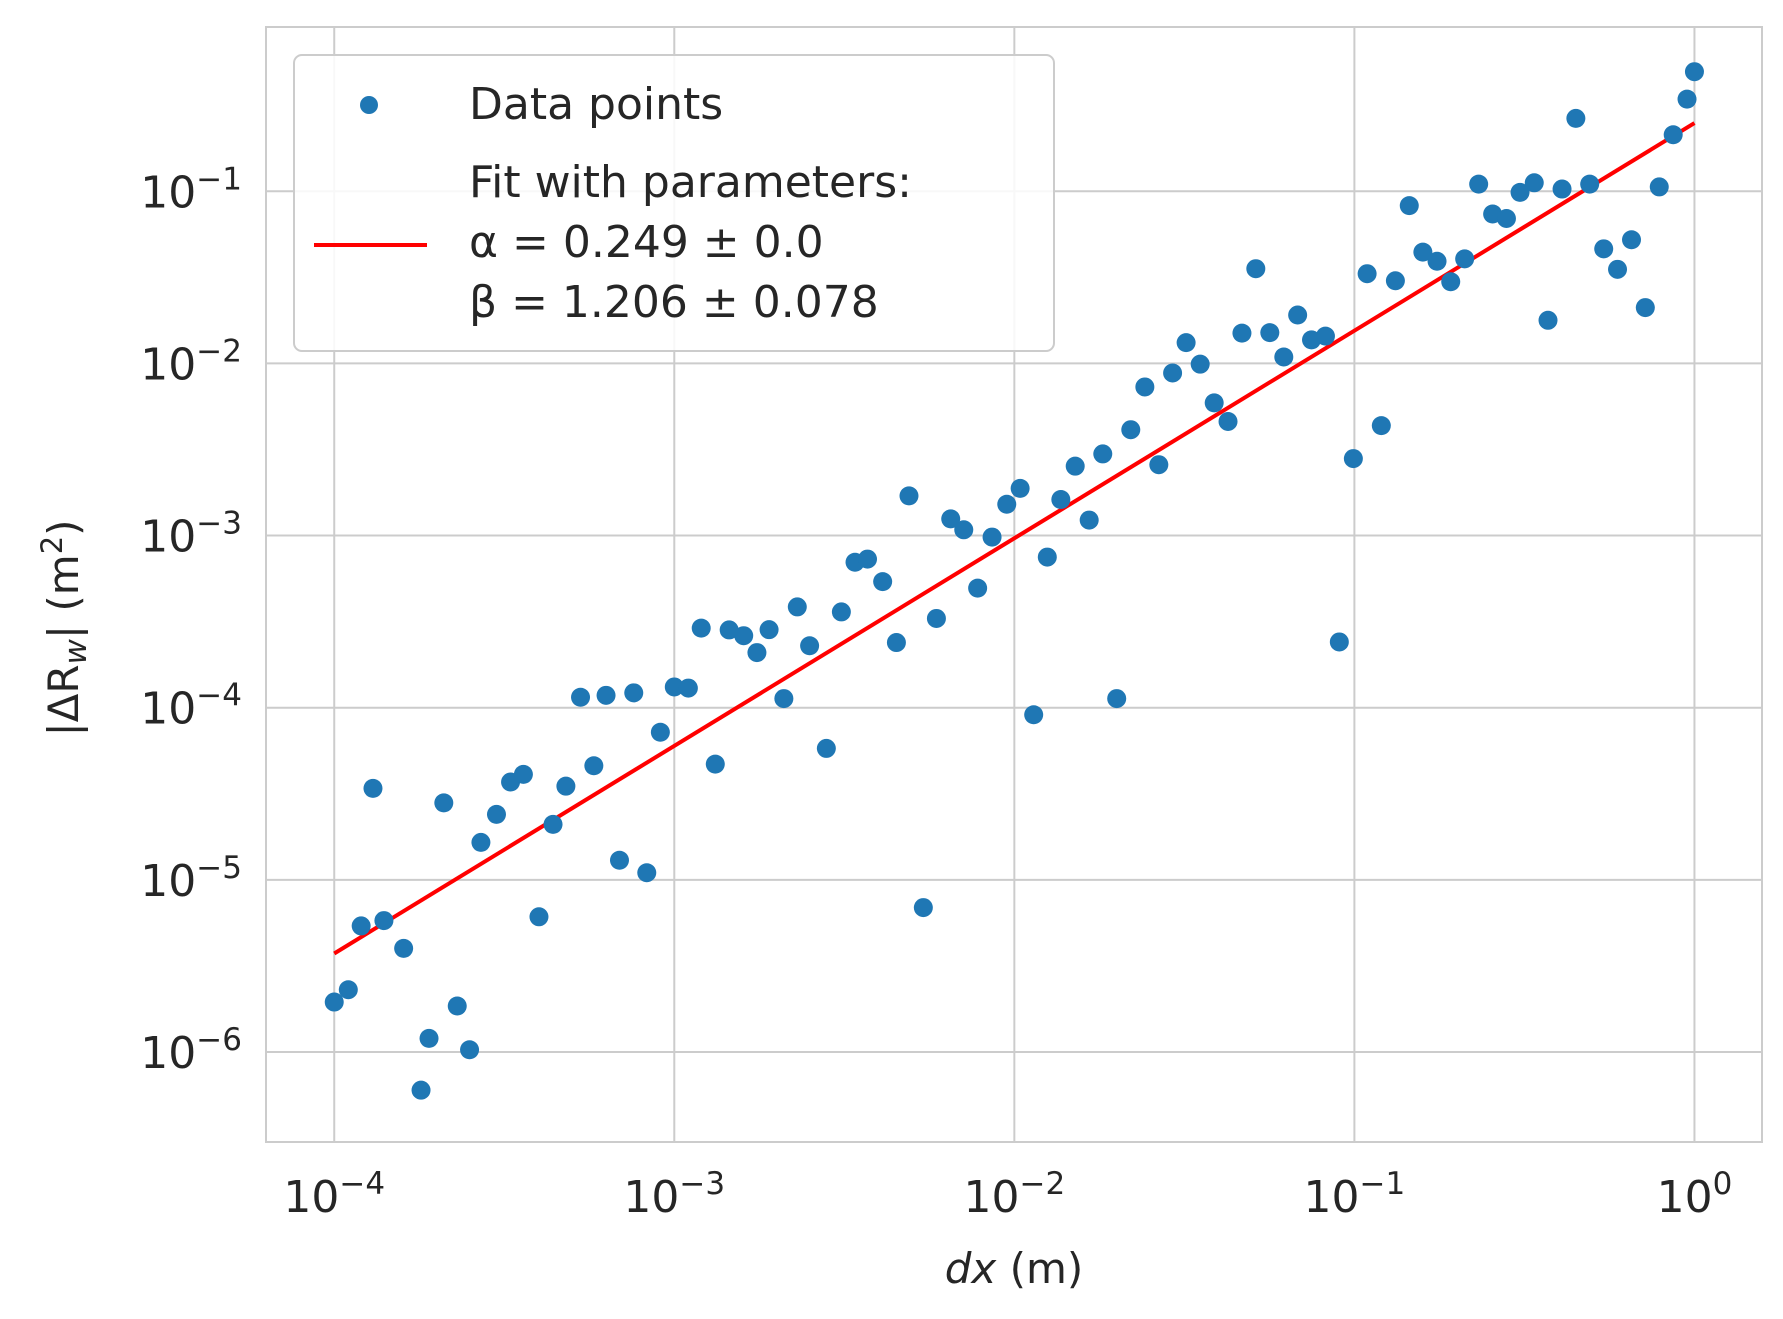  What do you see at coordinates (76, 651) in the screenshot?
I see `y-axis-label-sub: w` at bounding box center [76, 651].